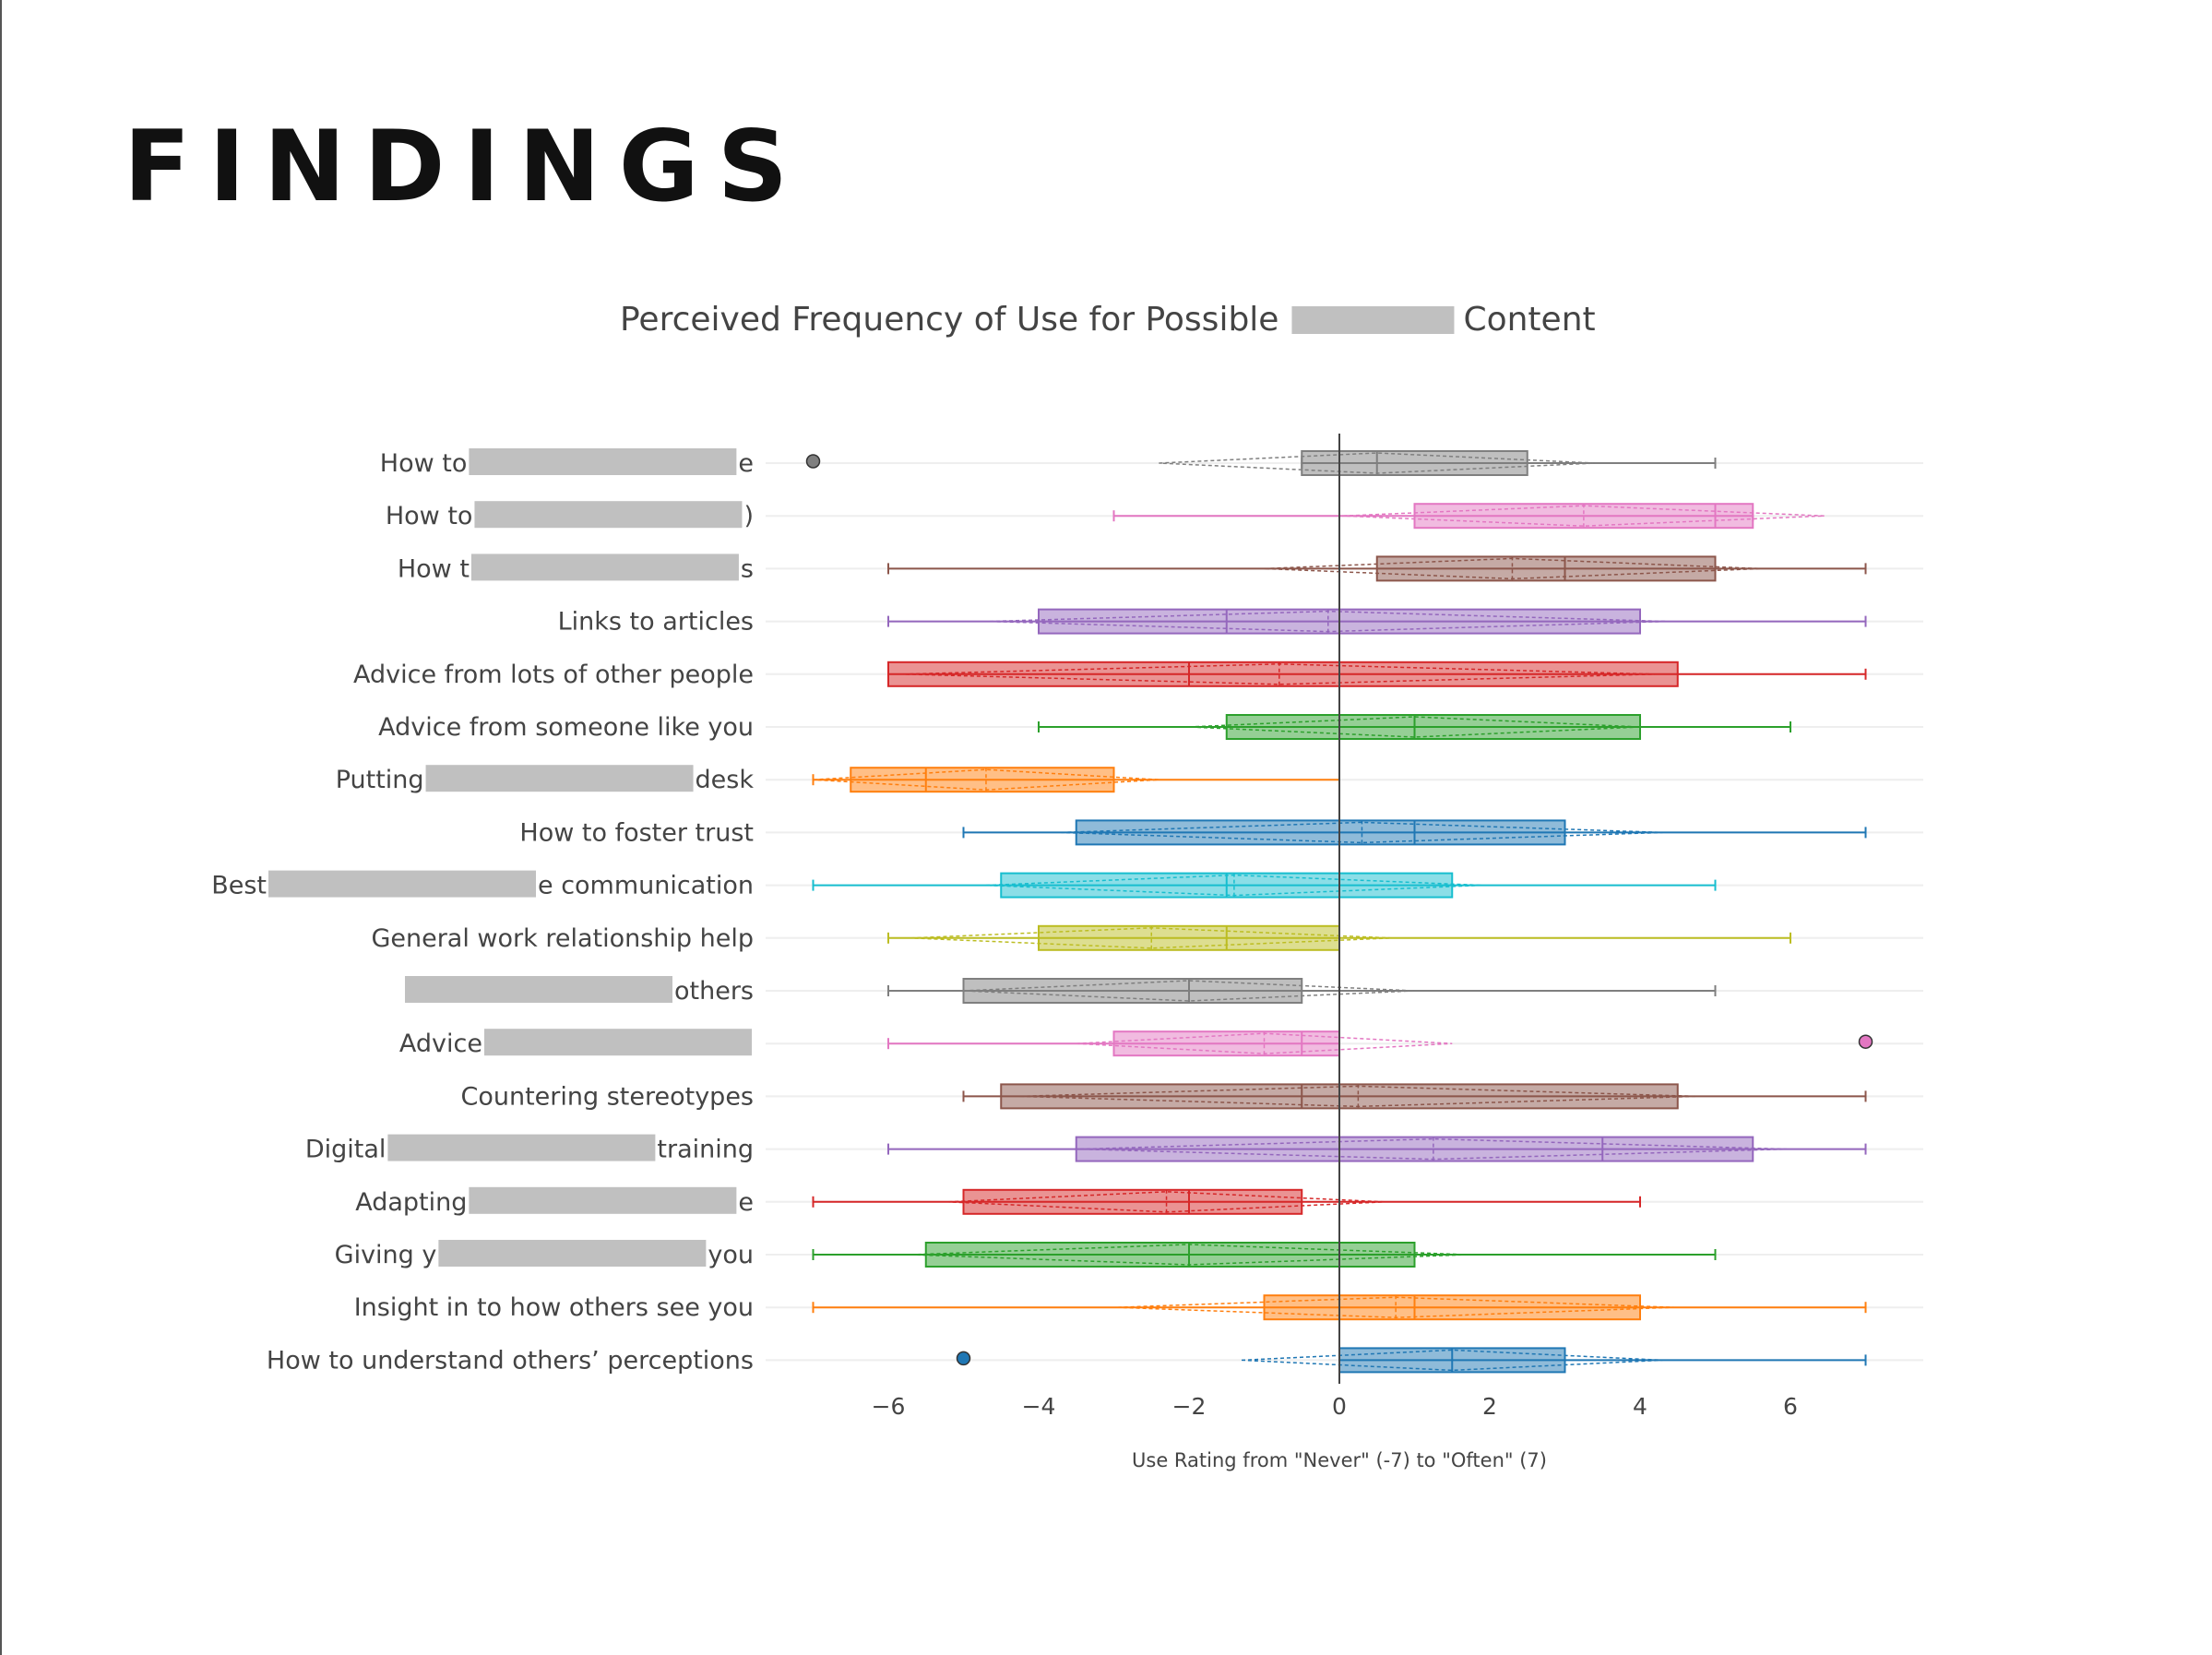 The width and height of the screenshot is (2212, 1655). I want to click on page-heading: FINDINGS, so click(466, 166).